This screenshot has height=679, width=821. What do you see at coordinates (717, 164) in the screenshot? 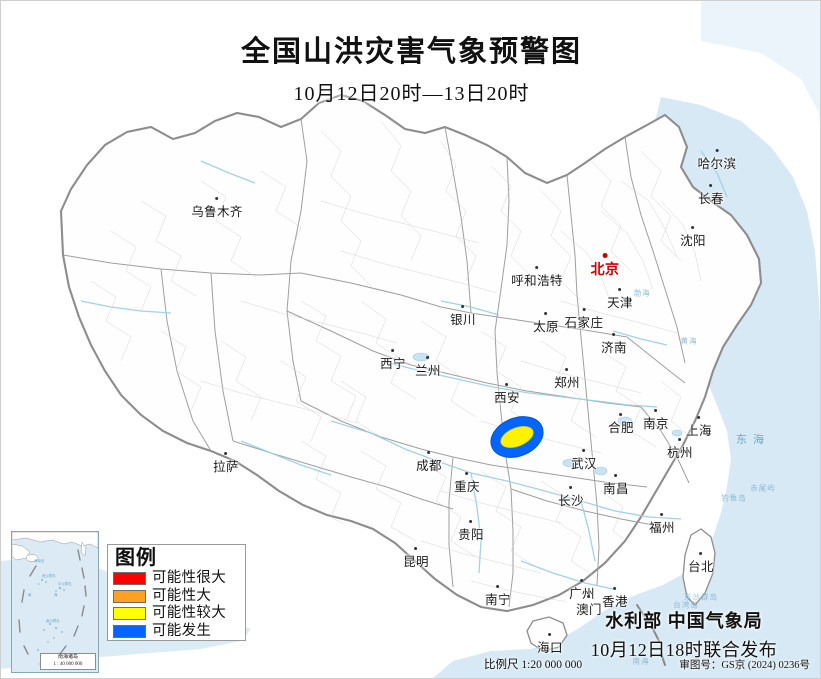
I see `city-name: 哈尔滨` at bounding box center [717, 164].